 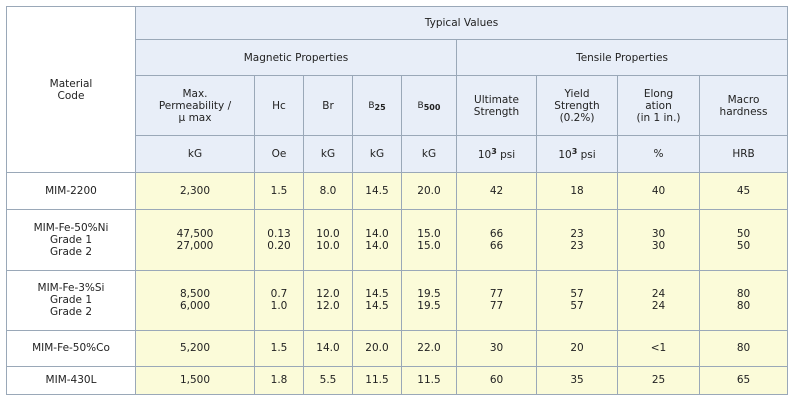 What do you see at coordinates (743, 300) in the screenshot?
I see `macro-hardness-cell: 80 80` at bounding box center [743, 300].